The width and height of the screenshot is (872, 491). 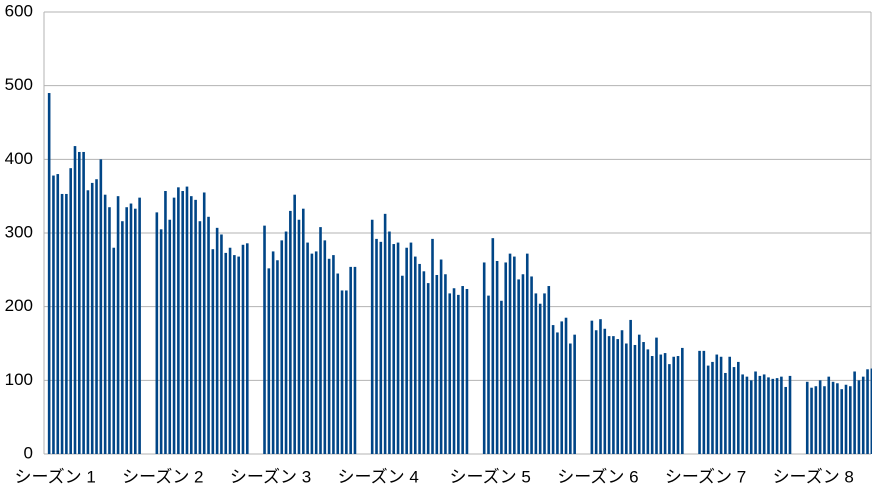 What do you see at coordinates (28, 452) in the screenshot?
I see `y-tick-label: 0` at bounding box center [28, 452].